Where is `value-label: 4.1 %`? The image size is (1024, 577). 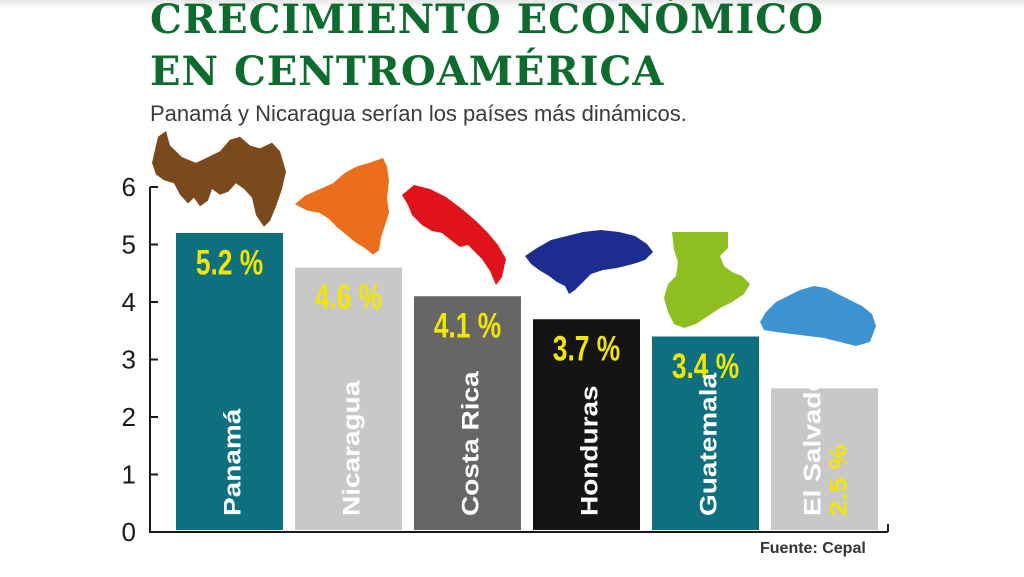 value-label: 4.1 % is located at coordinates (467, 326).